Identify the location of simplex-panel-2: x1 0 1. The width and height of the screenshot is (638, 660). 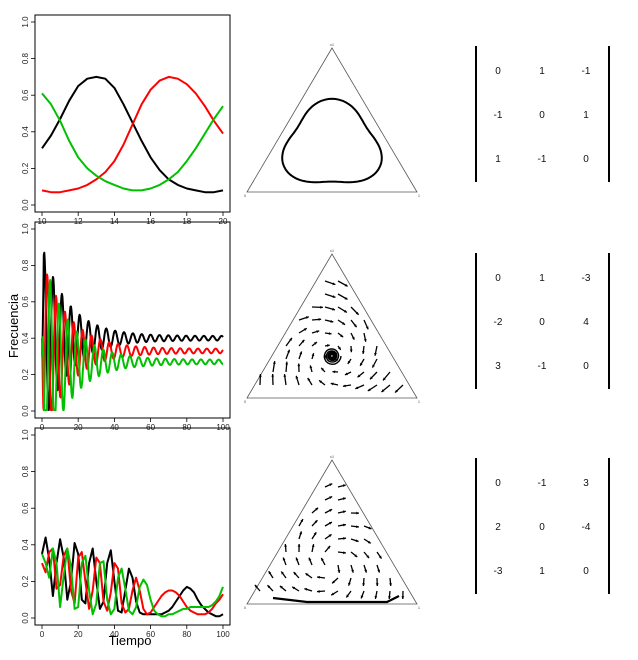
(332, 326).